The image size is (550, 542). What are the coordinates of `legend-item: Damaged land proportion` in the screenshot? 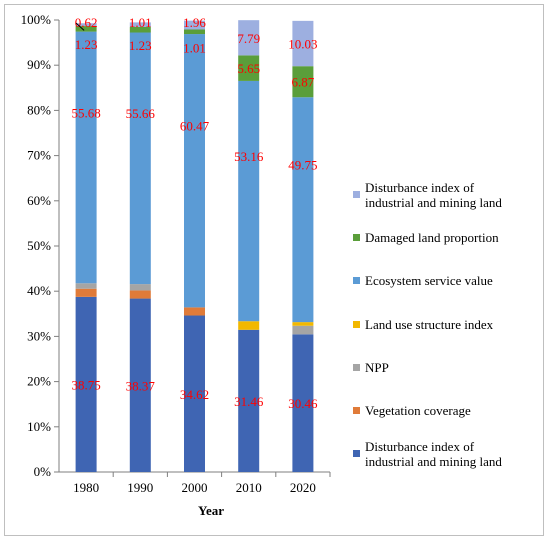 It's located at (426, 237).